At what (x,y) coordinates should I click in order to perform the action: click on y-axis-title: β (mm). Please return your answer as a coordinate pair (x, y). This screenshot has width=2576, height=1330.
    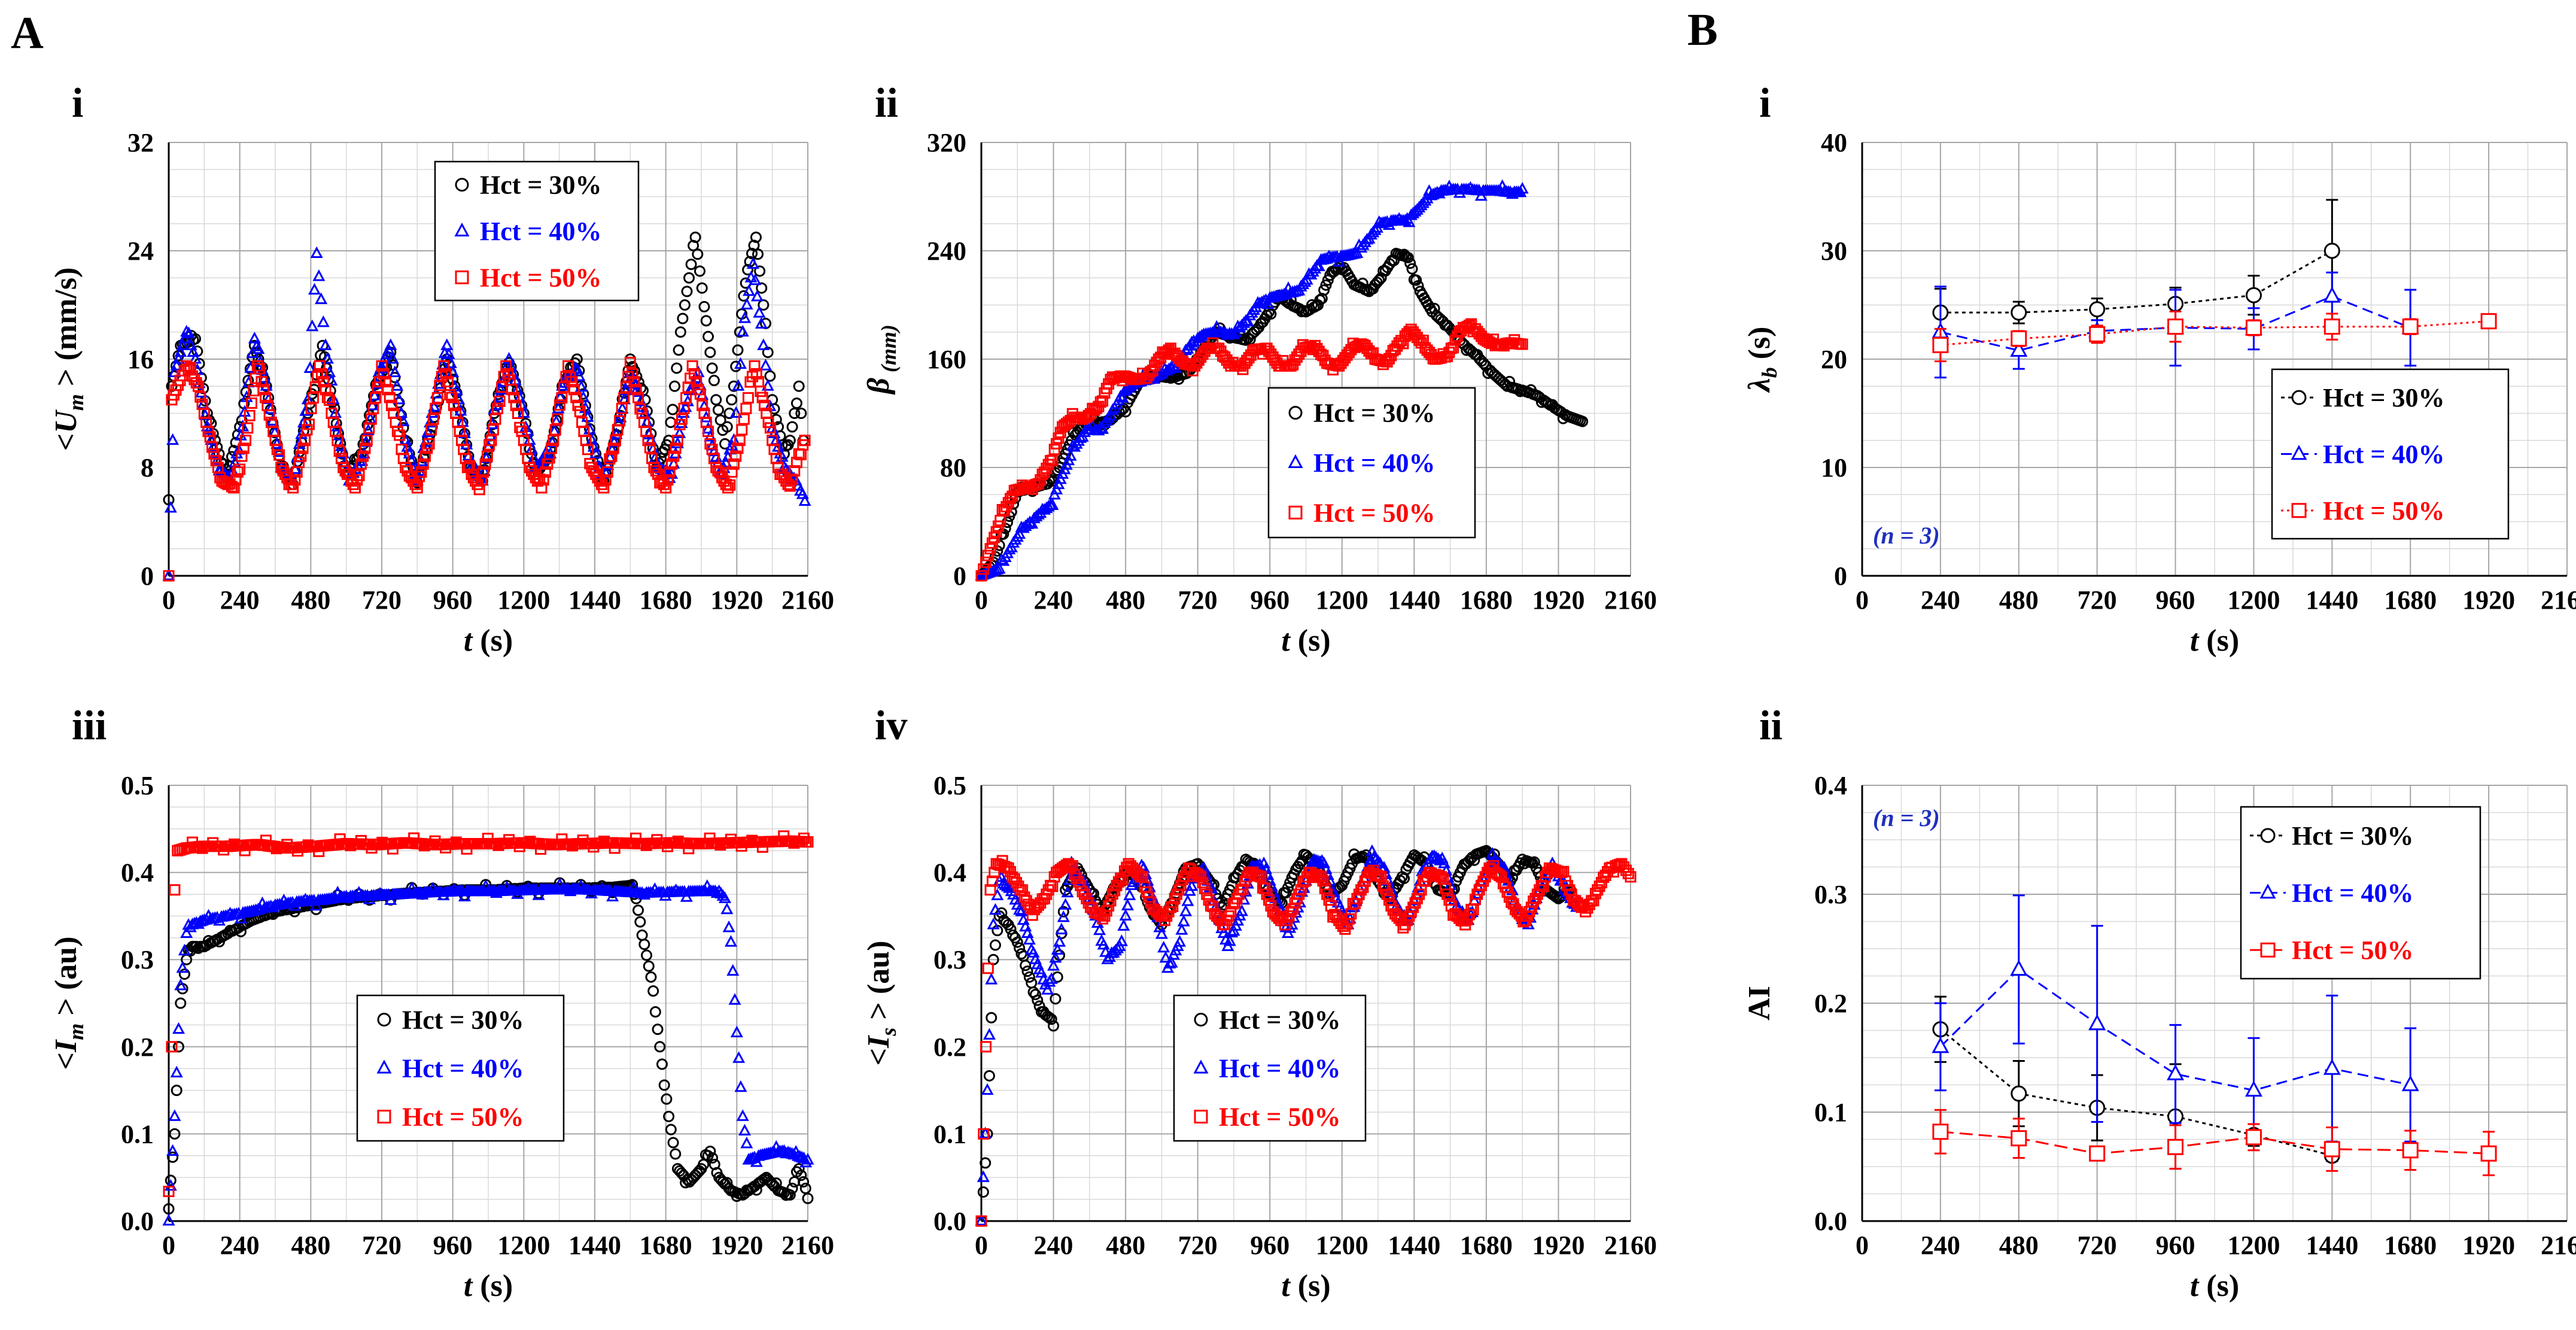
    Looking at the image, I should click on (882, 359).